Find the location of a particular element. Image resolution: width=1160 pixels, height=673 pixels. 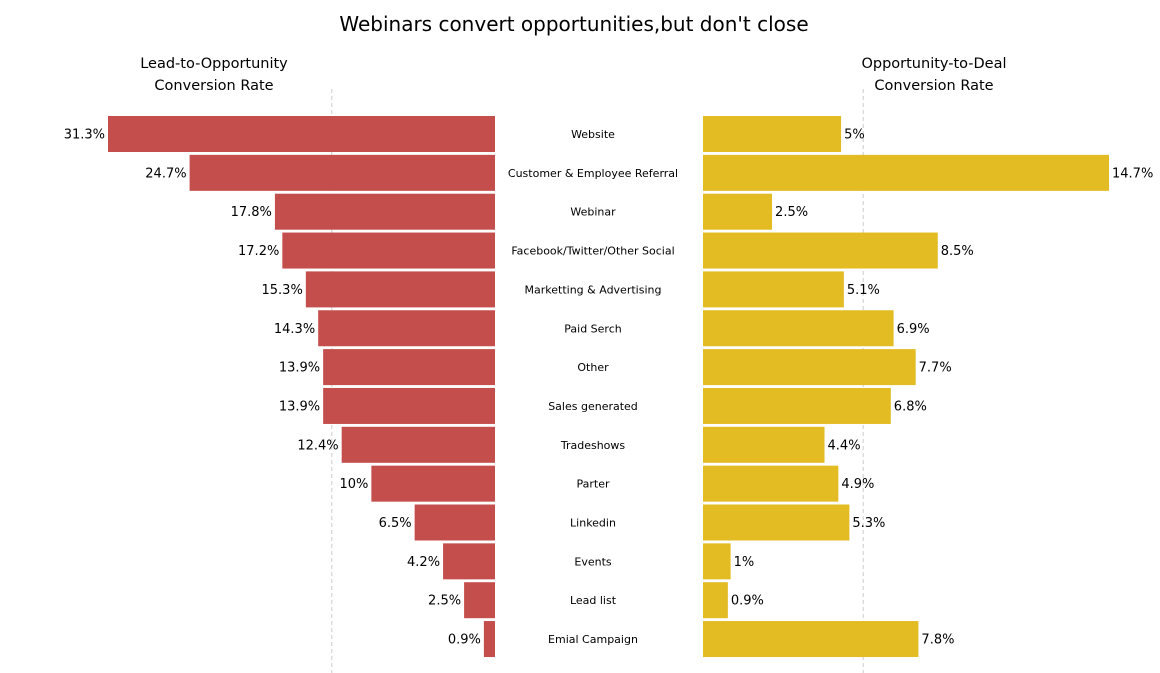

left-bar-value-label: 2.5% is located at coordinates (444, 601).